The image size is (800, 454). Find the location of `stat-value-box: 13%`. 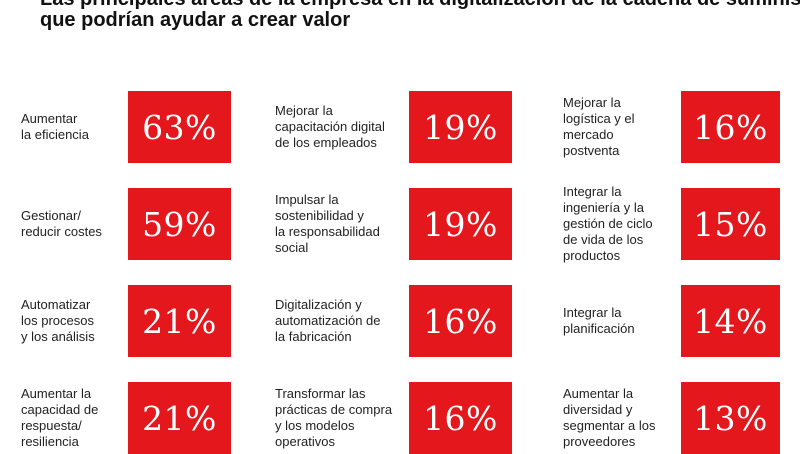

stat-value-box: 13% is located at coordinates (730, 418).